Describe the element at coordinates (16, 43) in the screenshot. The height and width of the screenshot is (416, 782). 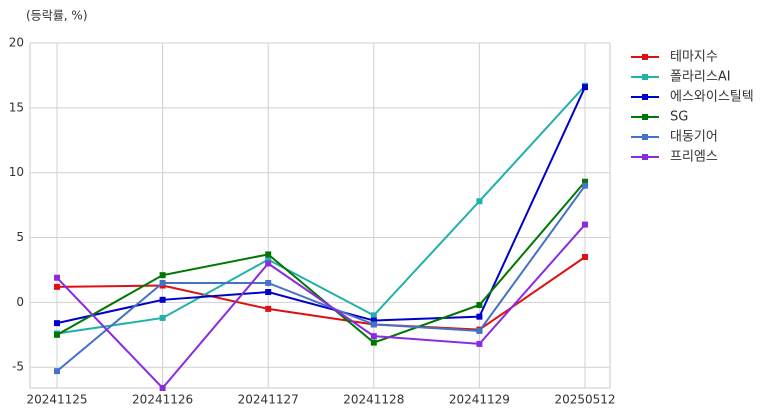
I see `y-tick-label: 20` at that location.